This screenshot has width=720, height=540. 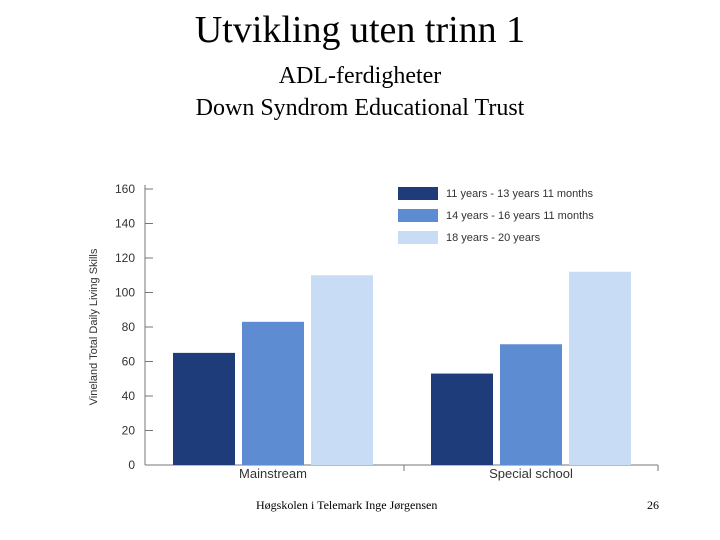 What do you see at coordinates (360, 76) in the screenshot?
I see `slide-subtitle: ADL-ferdigheter` at bounding box center [360, 76].